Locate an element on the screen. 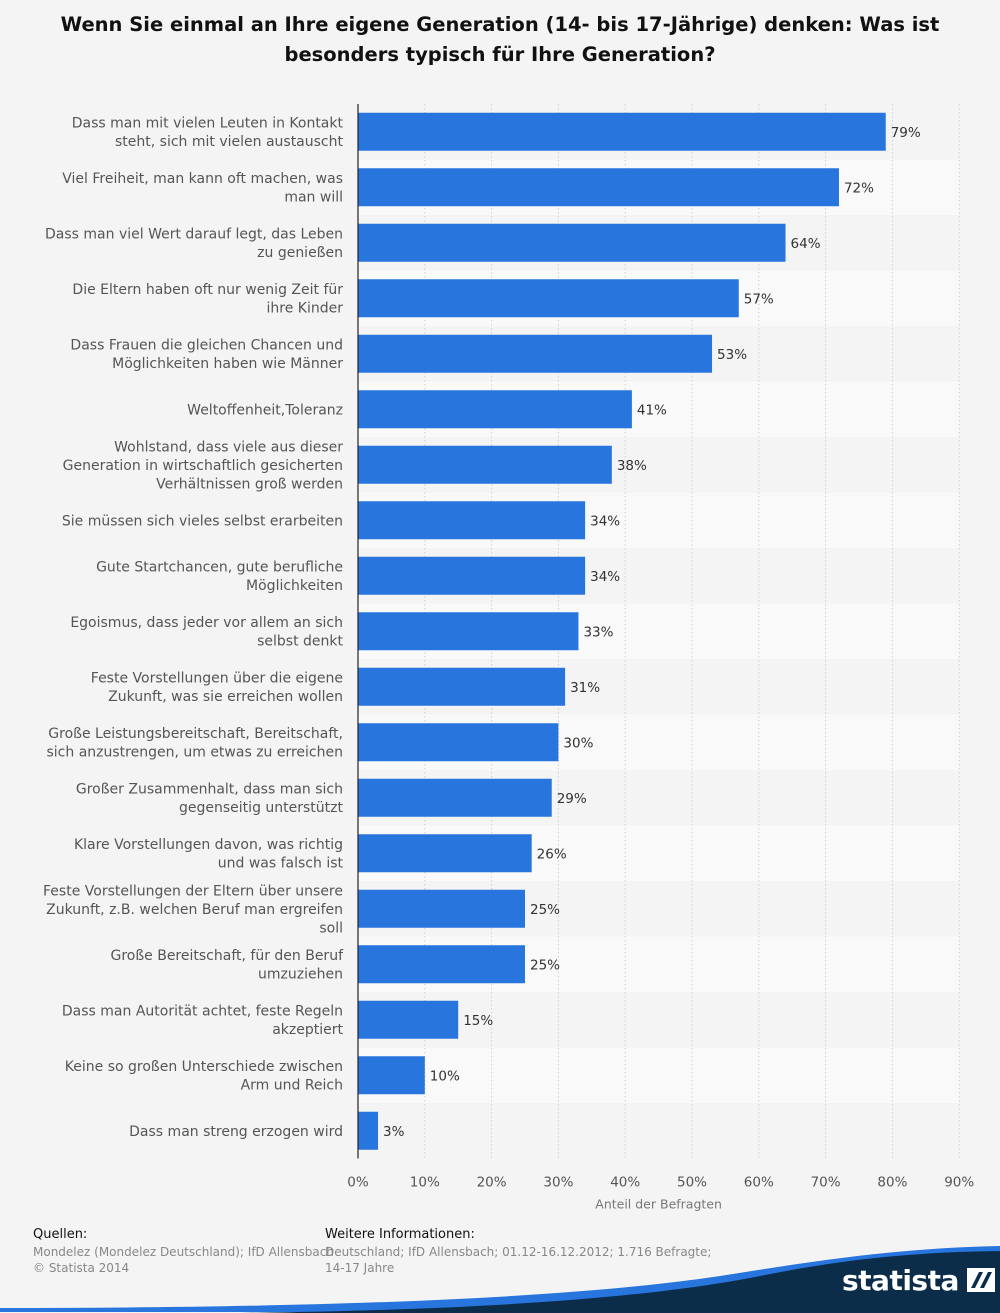 Image resolution: width=1000 pixels, height=1313 pixels. statista-logo: statista is located at coordinates (918, 1280).